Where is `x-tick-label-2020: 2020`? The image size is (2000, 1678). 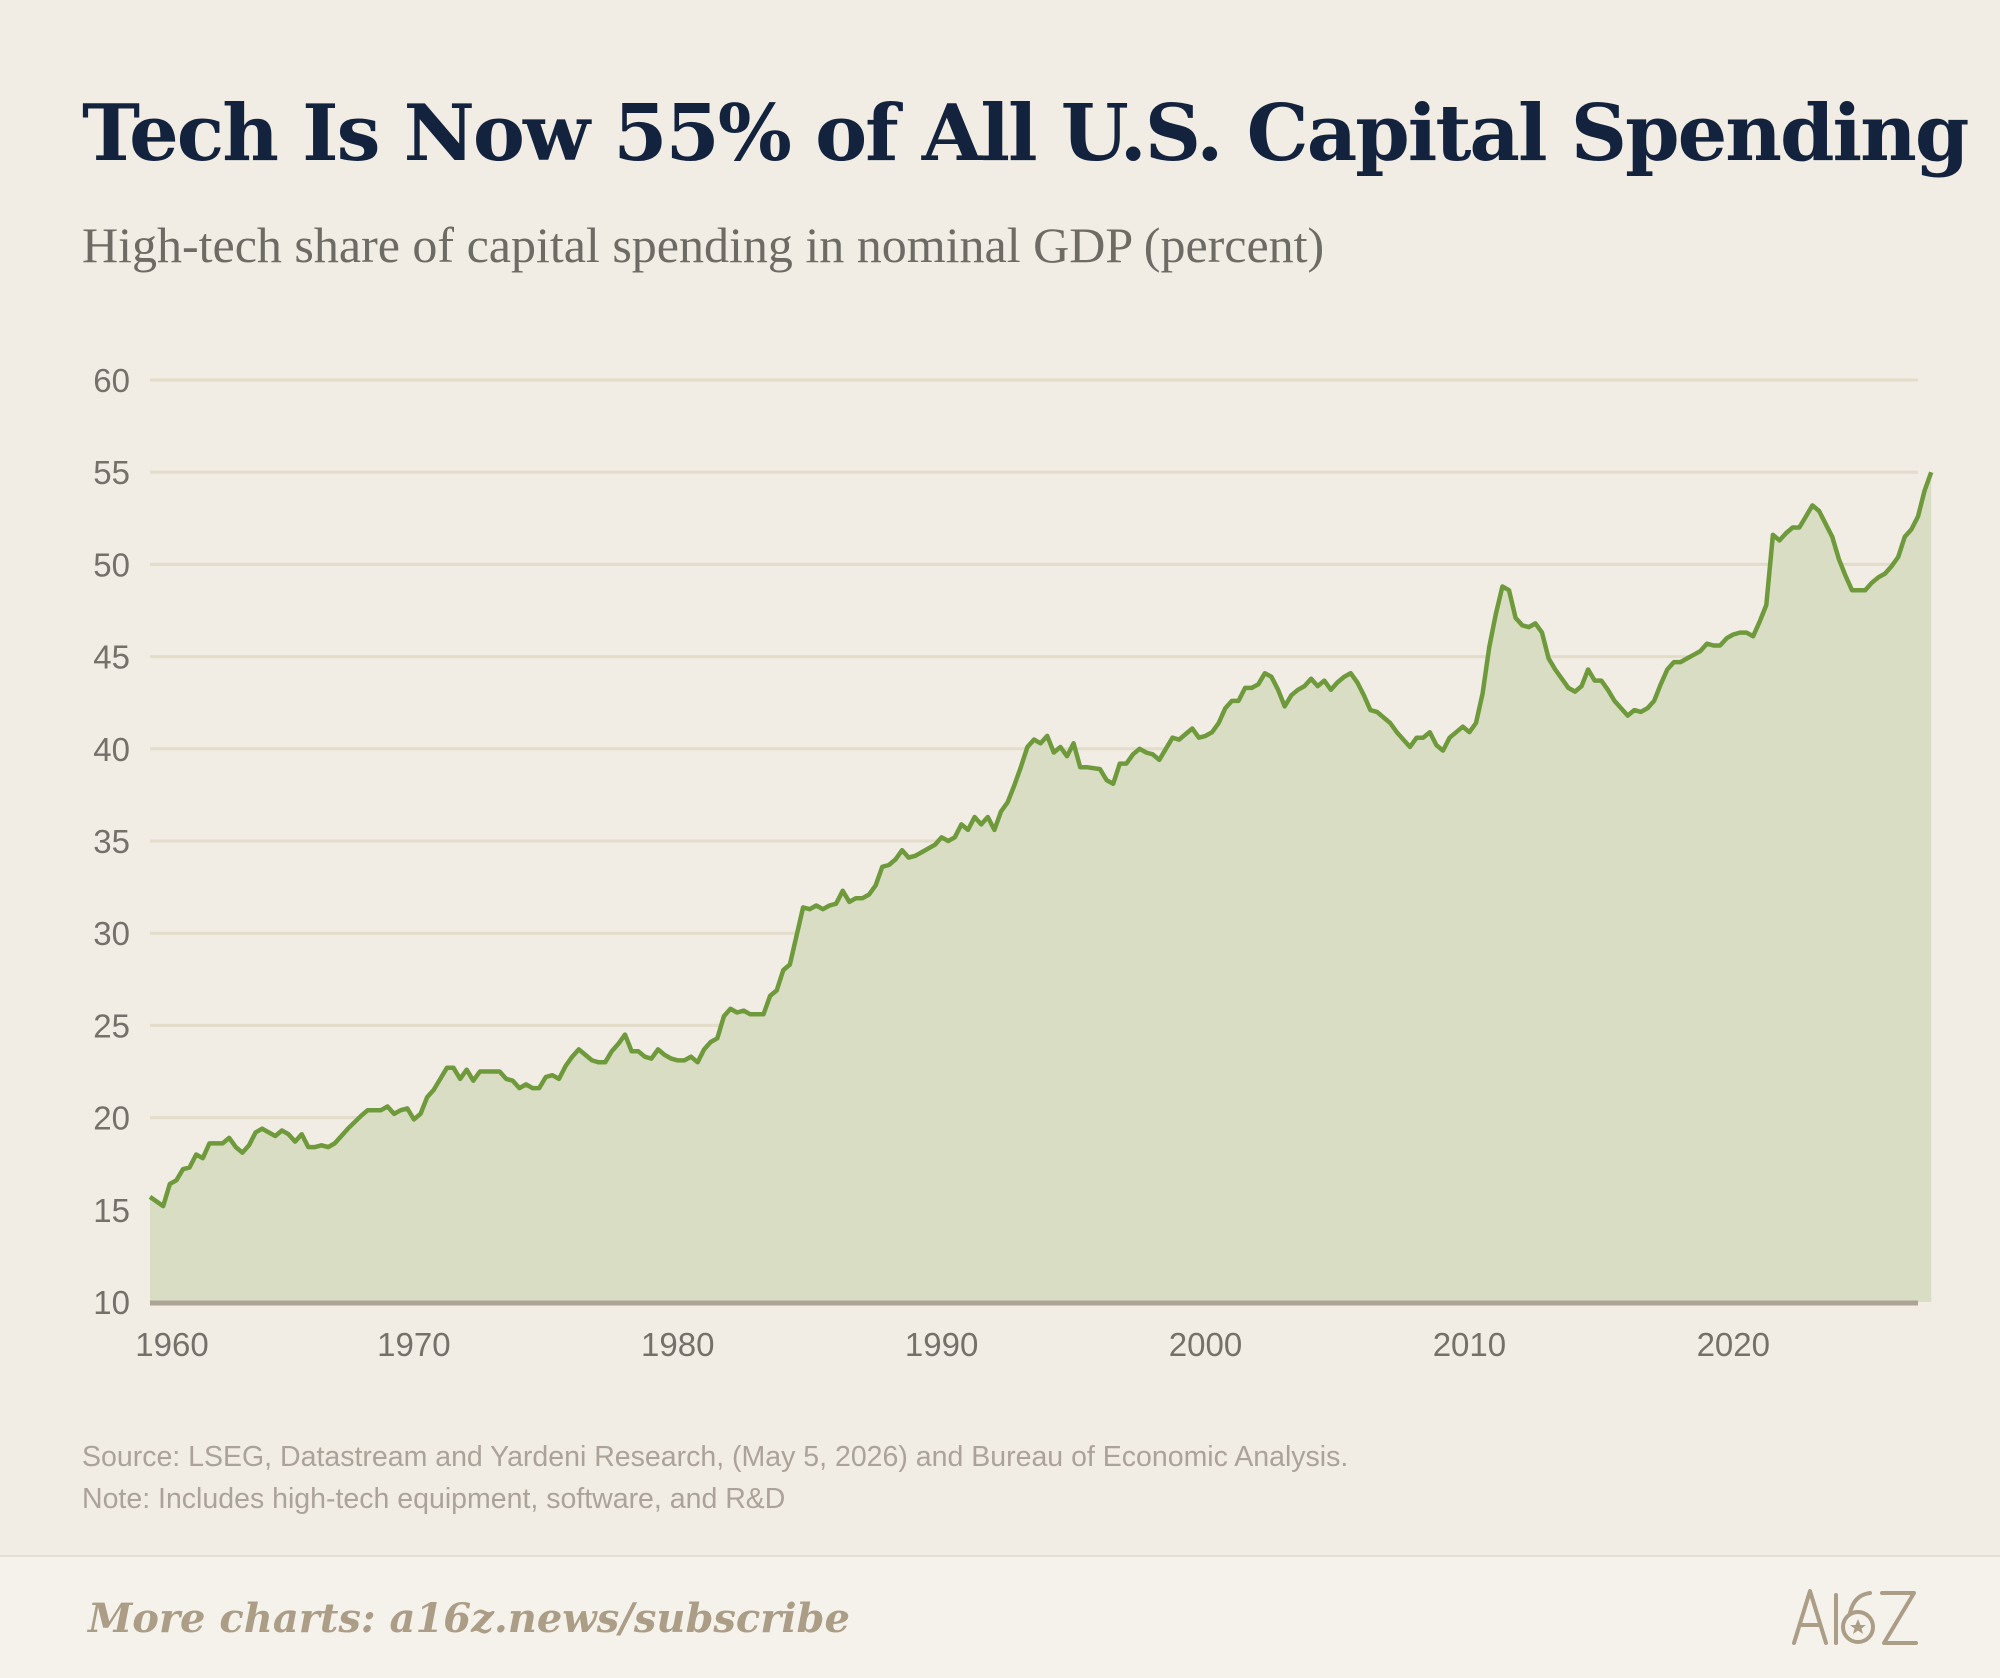 x-tick-label-2020: 2020 is located at coordinates (1733, 1344).